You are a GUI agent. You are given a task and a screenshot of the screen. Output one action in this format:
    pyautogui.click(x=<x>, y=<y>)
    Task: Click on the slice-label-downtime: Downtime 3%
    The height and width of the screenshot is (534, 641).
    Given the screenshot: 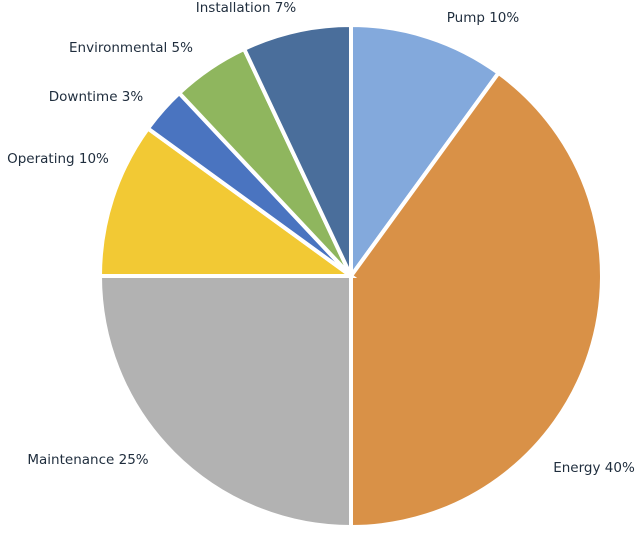 What is the action you would take?
    pyautogui.click(x=96, y=97)
    